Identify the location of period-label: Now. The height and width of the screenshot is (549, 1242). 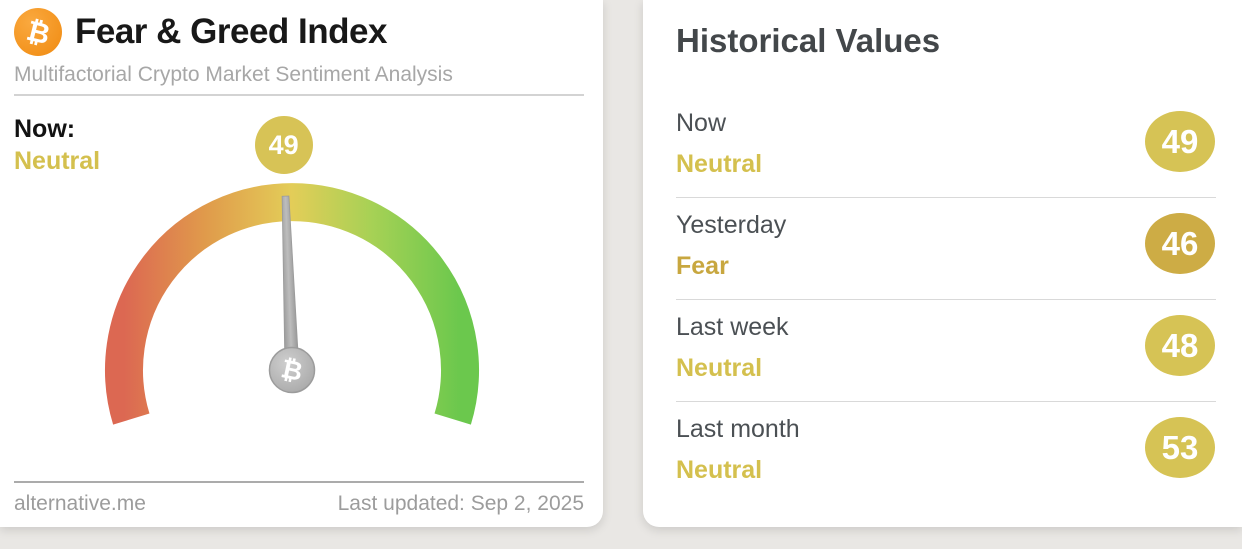
(701, 123).